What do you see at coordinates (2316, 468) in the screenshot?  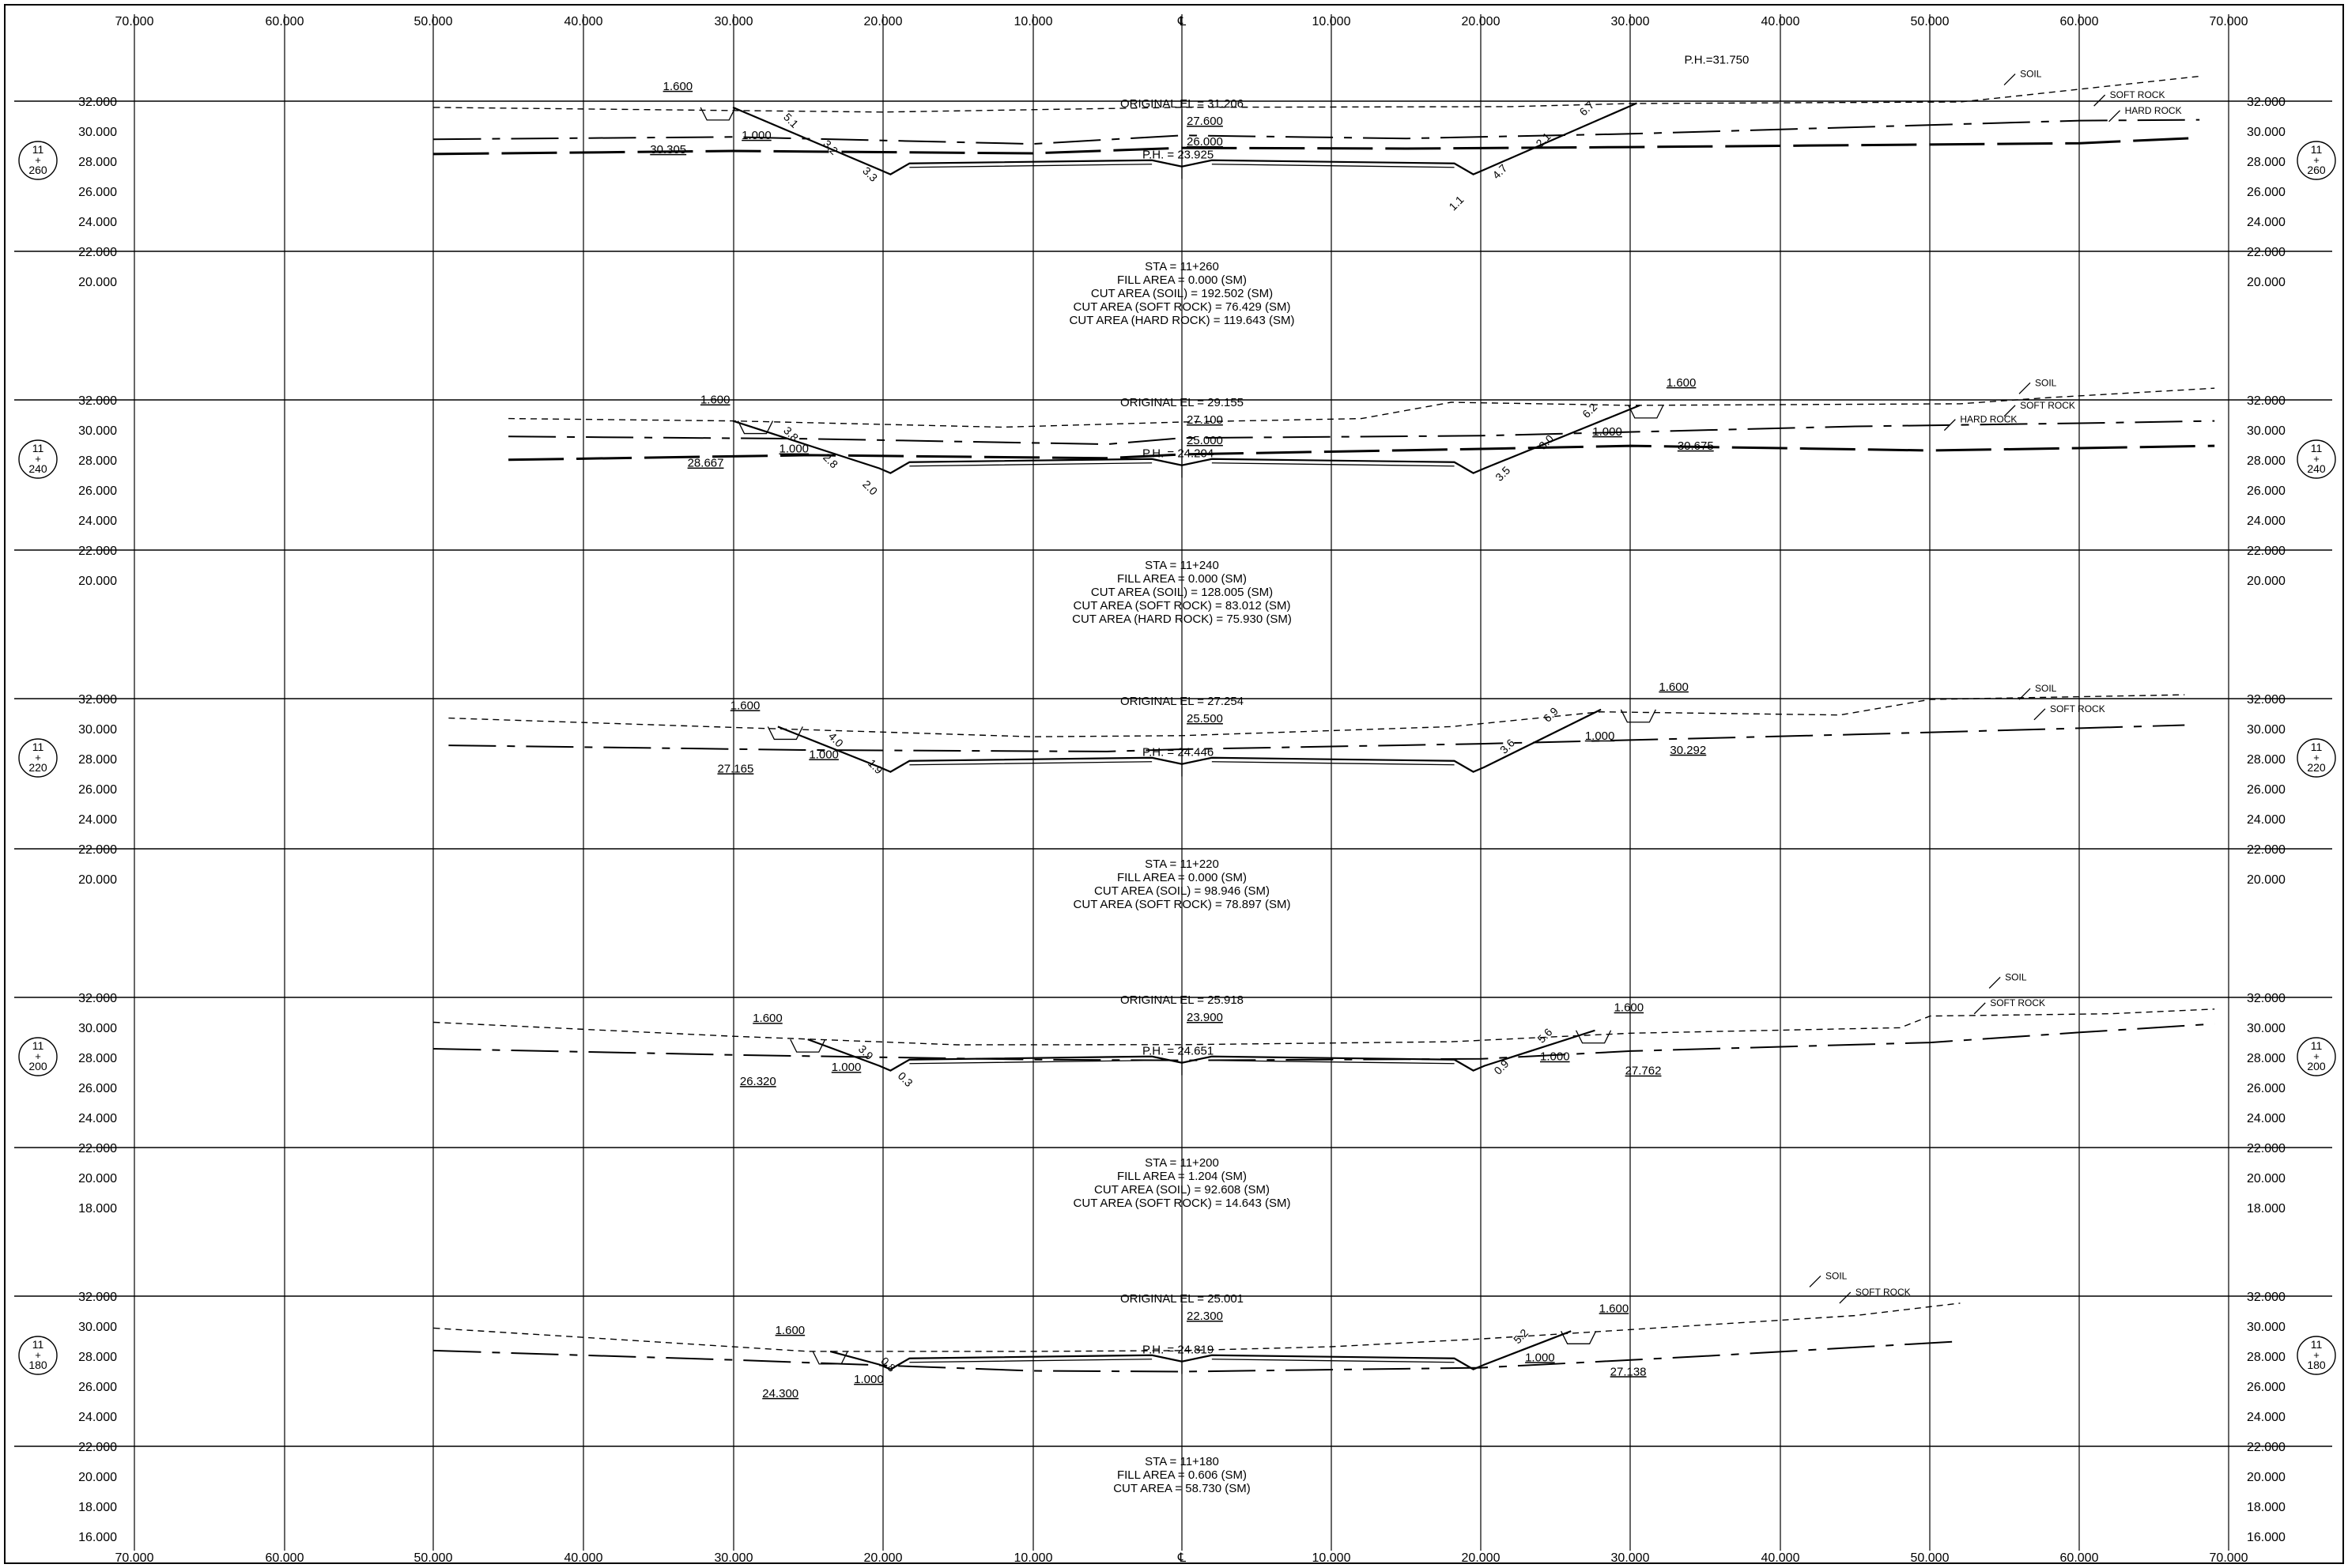 I see `station-badge-m: 240` at bounding box center [2316, 468].